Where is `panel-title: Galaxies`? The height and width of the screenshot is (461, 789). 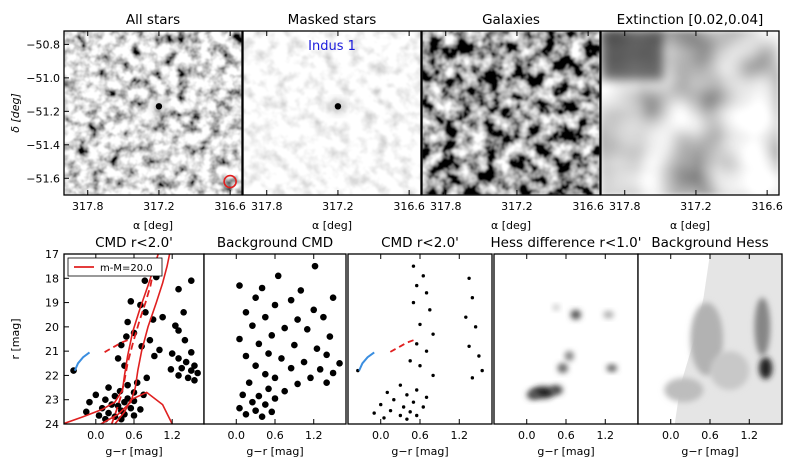
panel-title: Galaxies is located at coordinates (511, 20).